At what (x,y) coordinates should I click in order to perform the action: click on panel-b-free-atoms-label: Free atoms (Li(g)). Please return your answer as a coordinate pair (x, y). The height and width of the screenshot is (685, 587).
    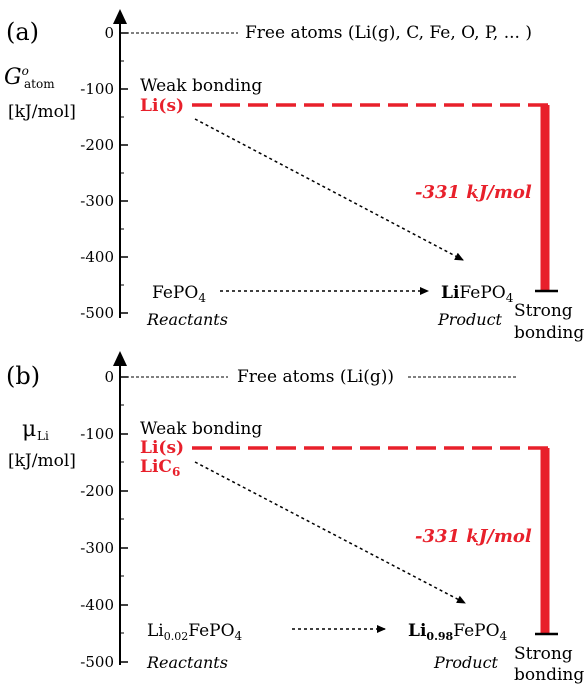
    Looking at the image, I should click on (315, 377).